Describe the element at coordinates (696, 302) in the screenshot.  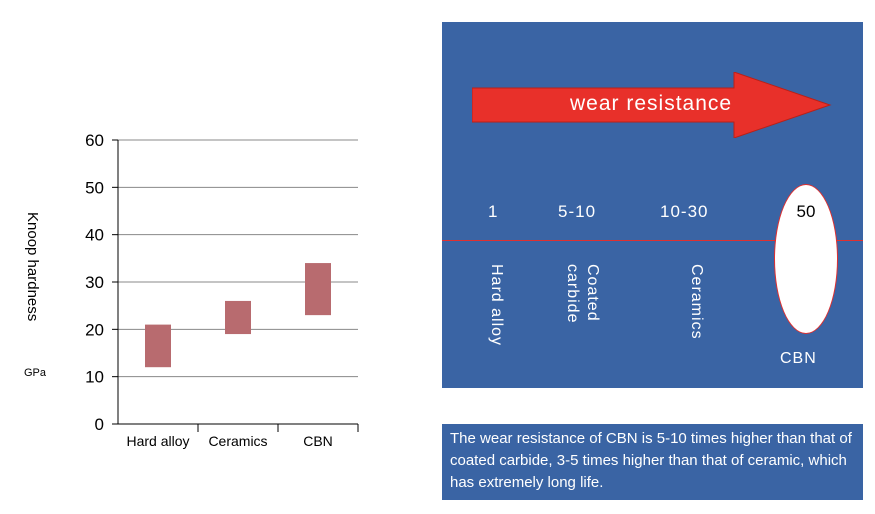
I see `material-ceramics: Ceramics` at that location.